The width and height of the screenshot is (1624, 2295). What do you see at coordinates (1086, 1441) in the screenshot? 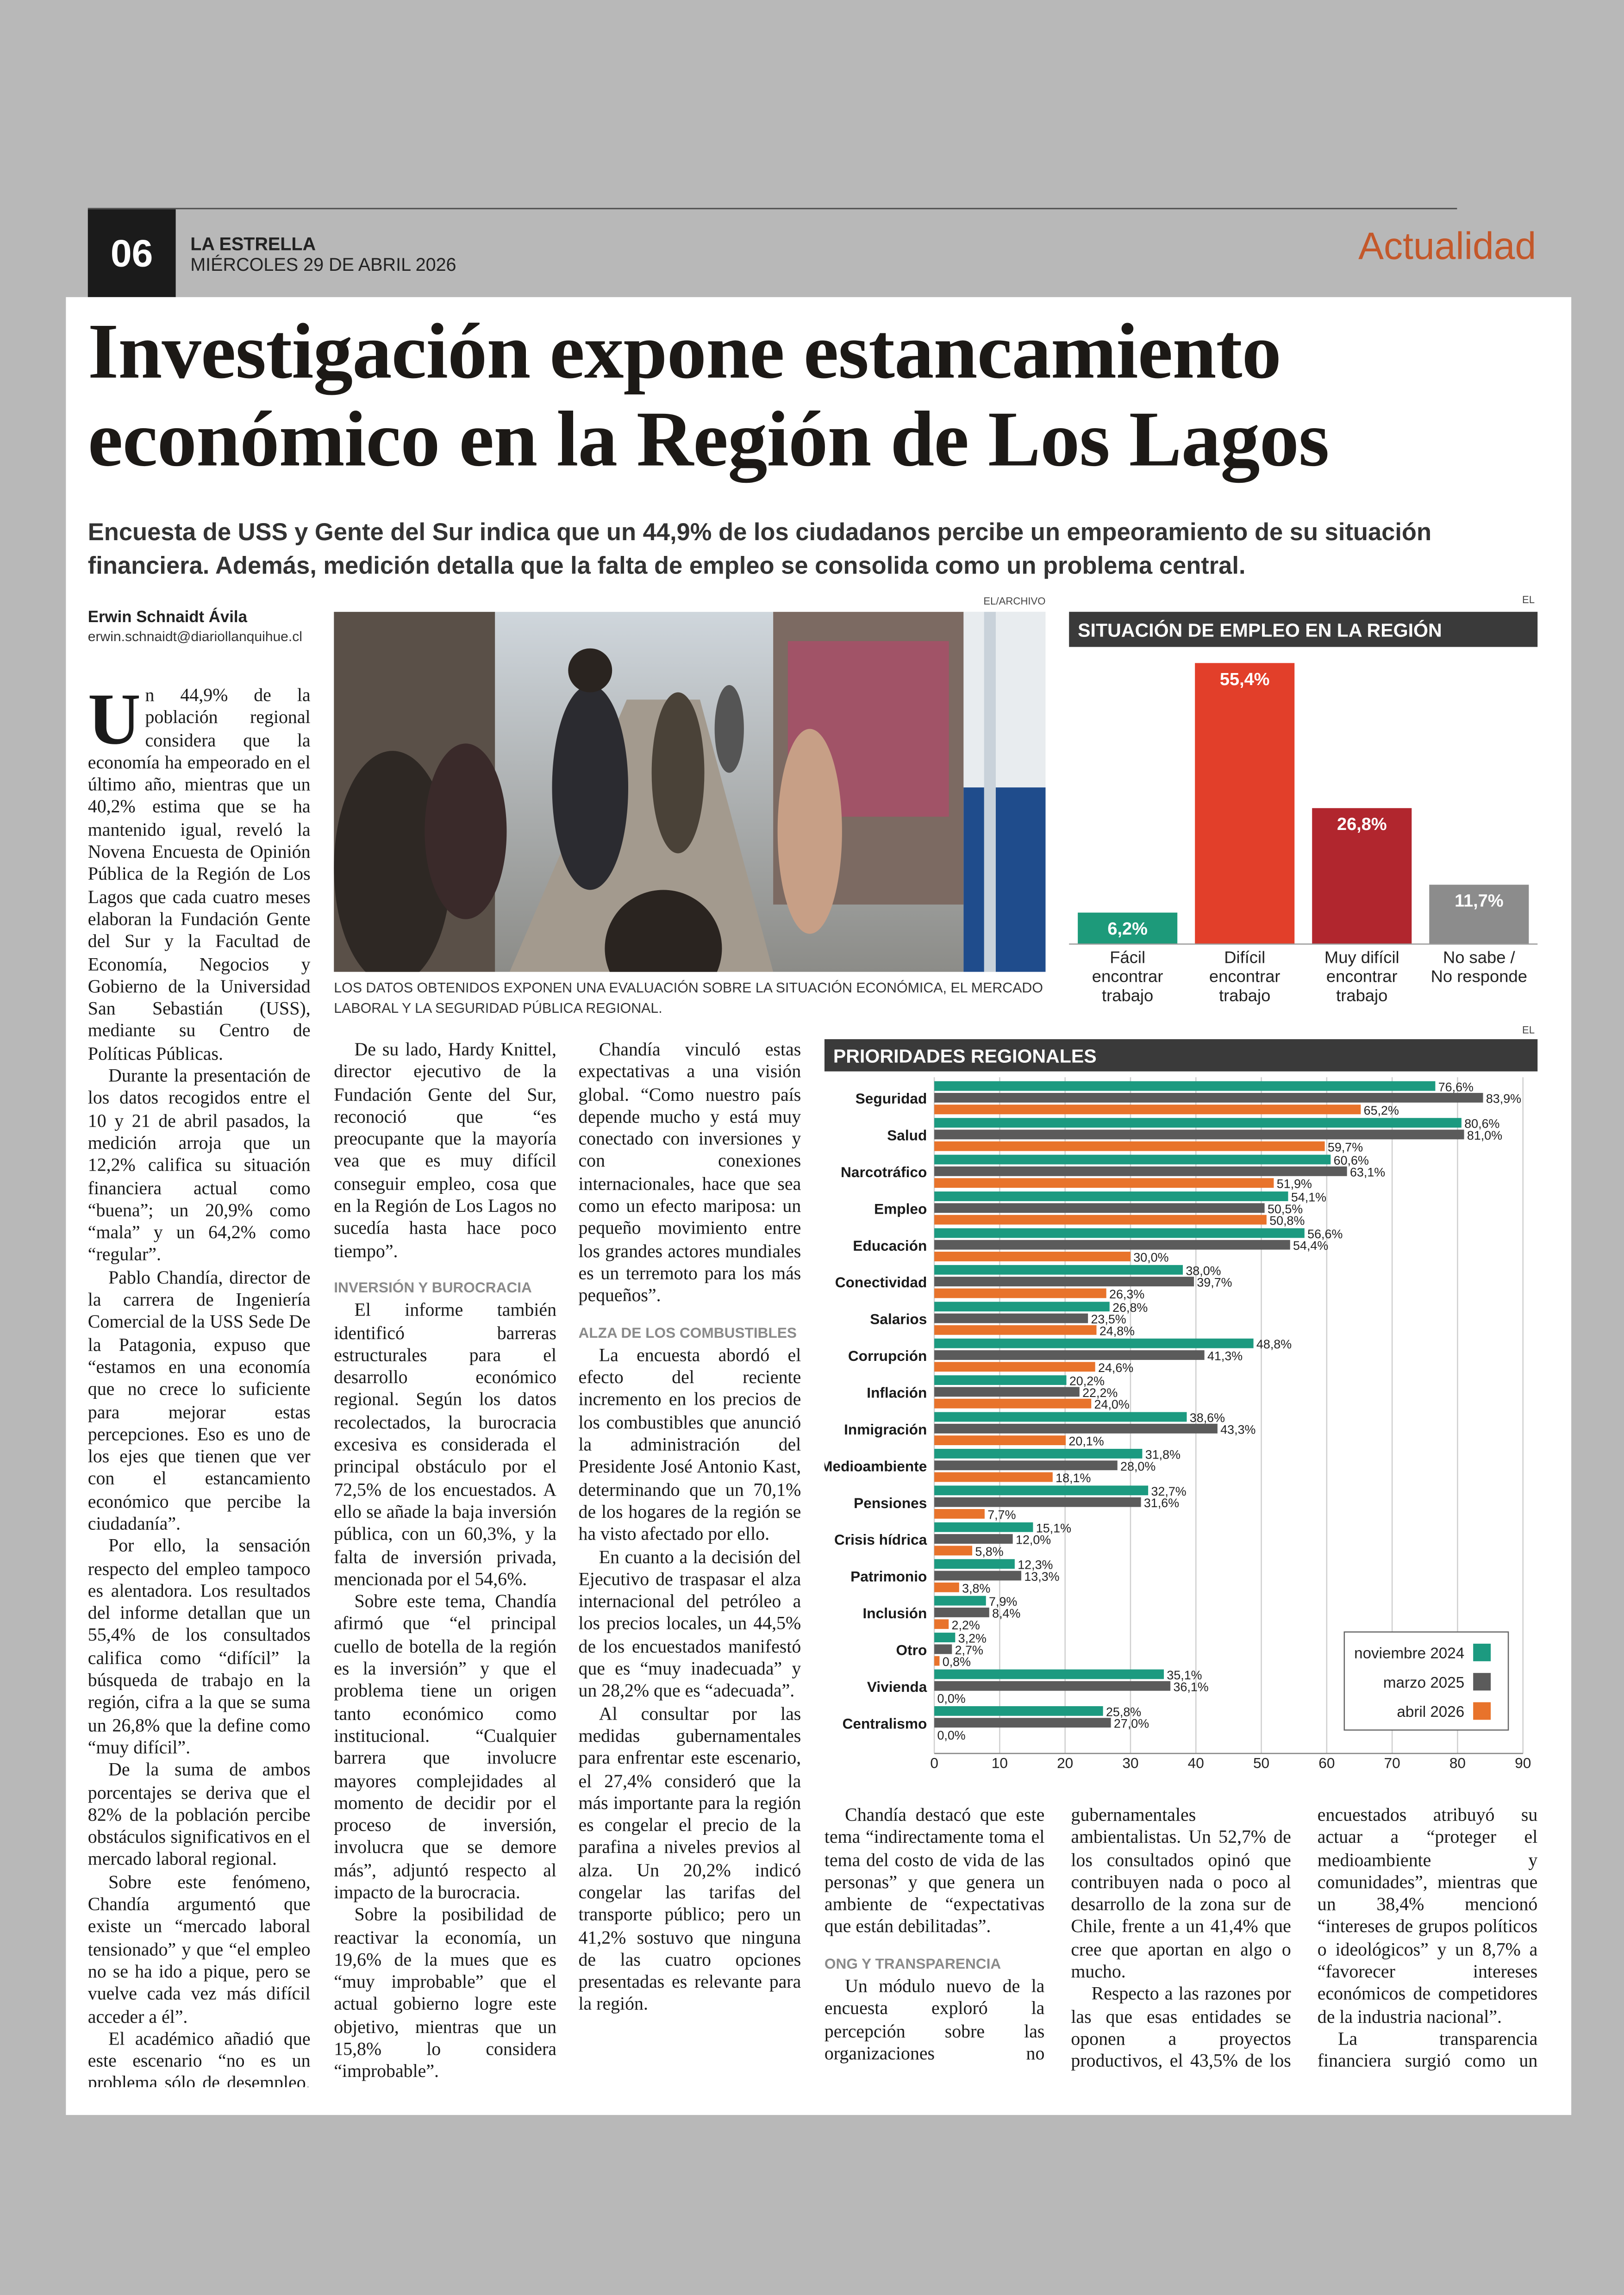
I see `value-label: 20,1%` at bounding box center [1086, 1441].